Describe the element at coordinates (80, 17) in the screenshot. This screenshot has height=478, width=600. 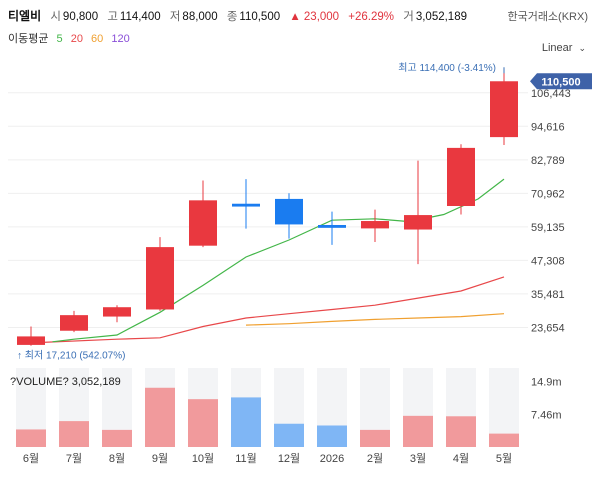
I see `open-value: 90,800` at that location.